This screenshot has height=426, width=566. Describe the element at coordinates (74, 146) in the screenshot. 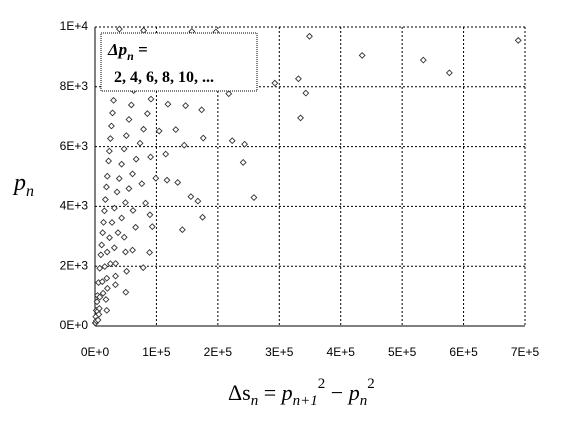

I see `y-tick-label: 6E+3` at that location.